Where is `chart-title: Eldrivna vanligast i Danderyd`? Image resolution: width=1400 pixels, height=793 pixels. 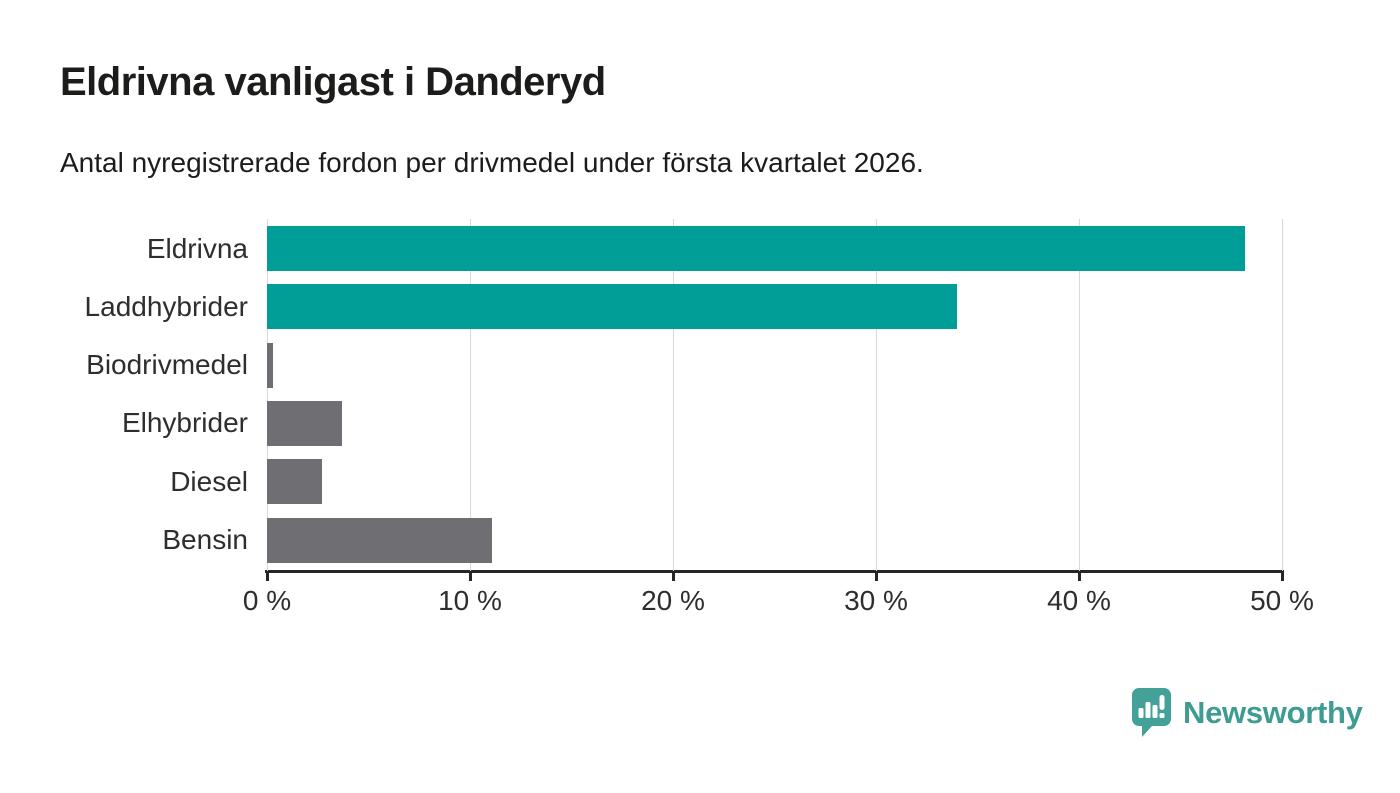 chart-title: Eldrivna vanligast i Danderyd is located at coordinates (333, 82).